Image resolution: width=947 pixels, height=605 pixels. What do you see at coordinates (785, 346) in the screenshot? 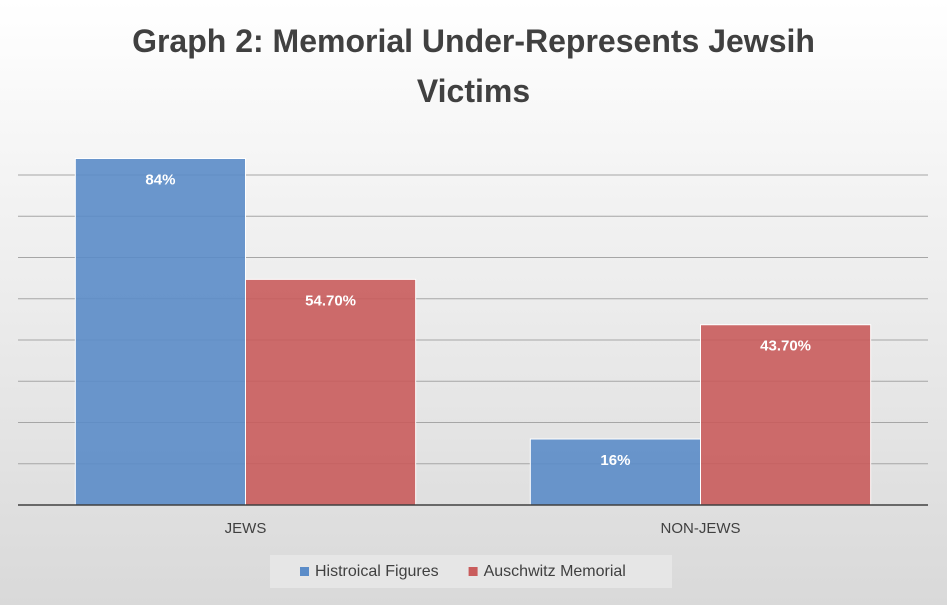
I see `data-label: 43.70%` at bounding box center [785, 346].